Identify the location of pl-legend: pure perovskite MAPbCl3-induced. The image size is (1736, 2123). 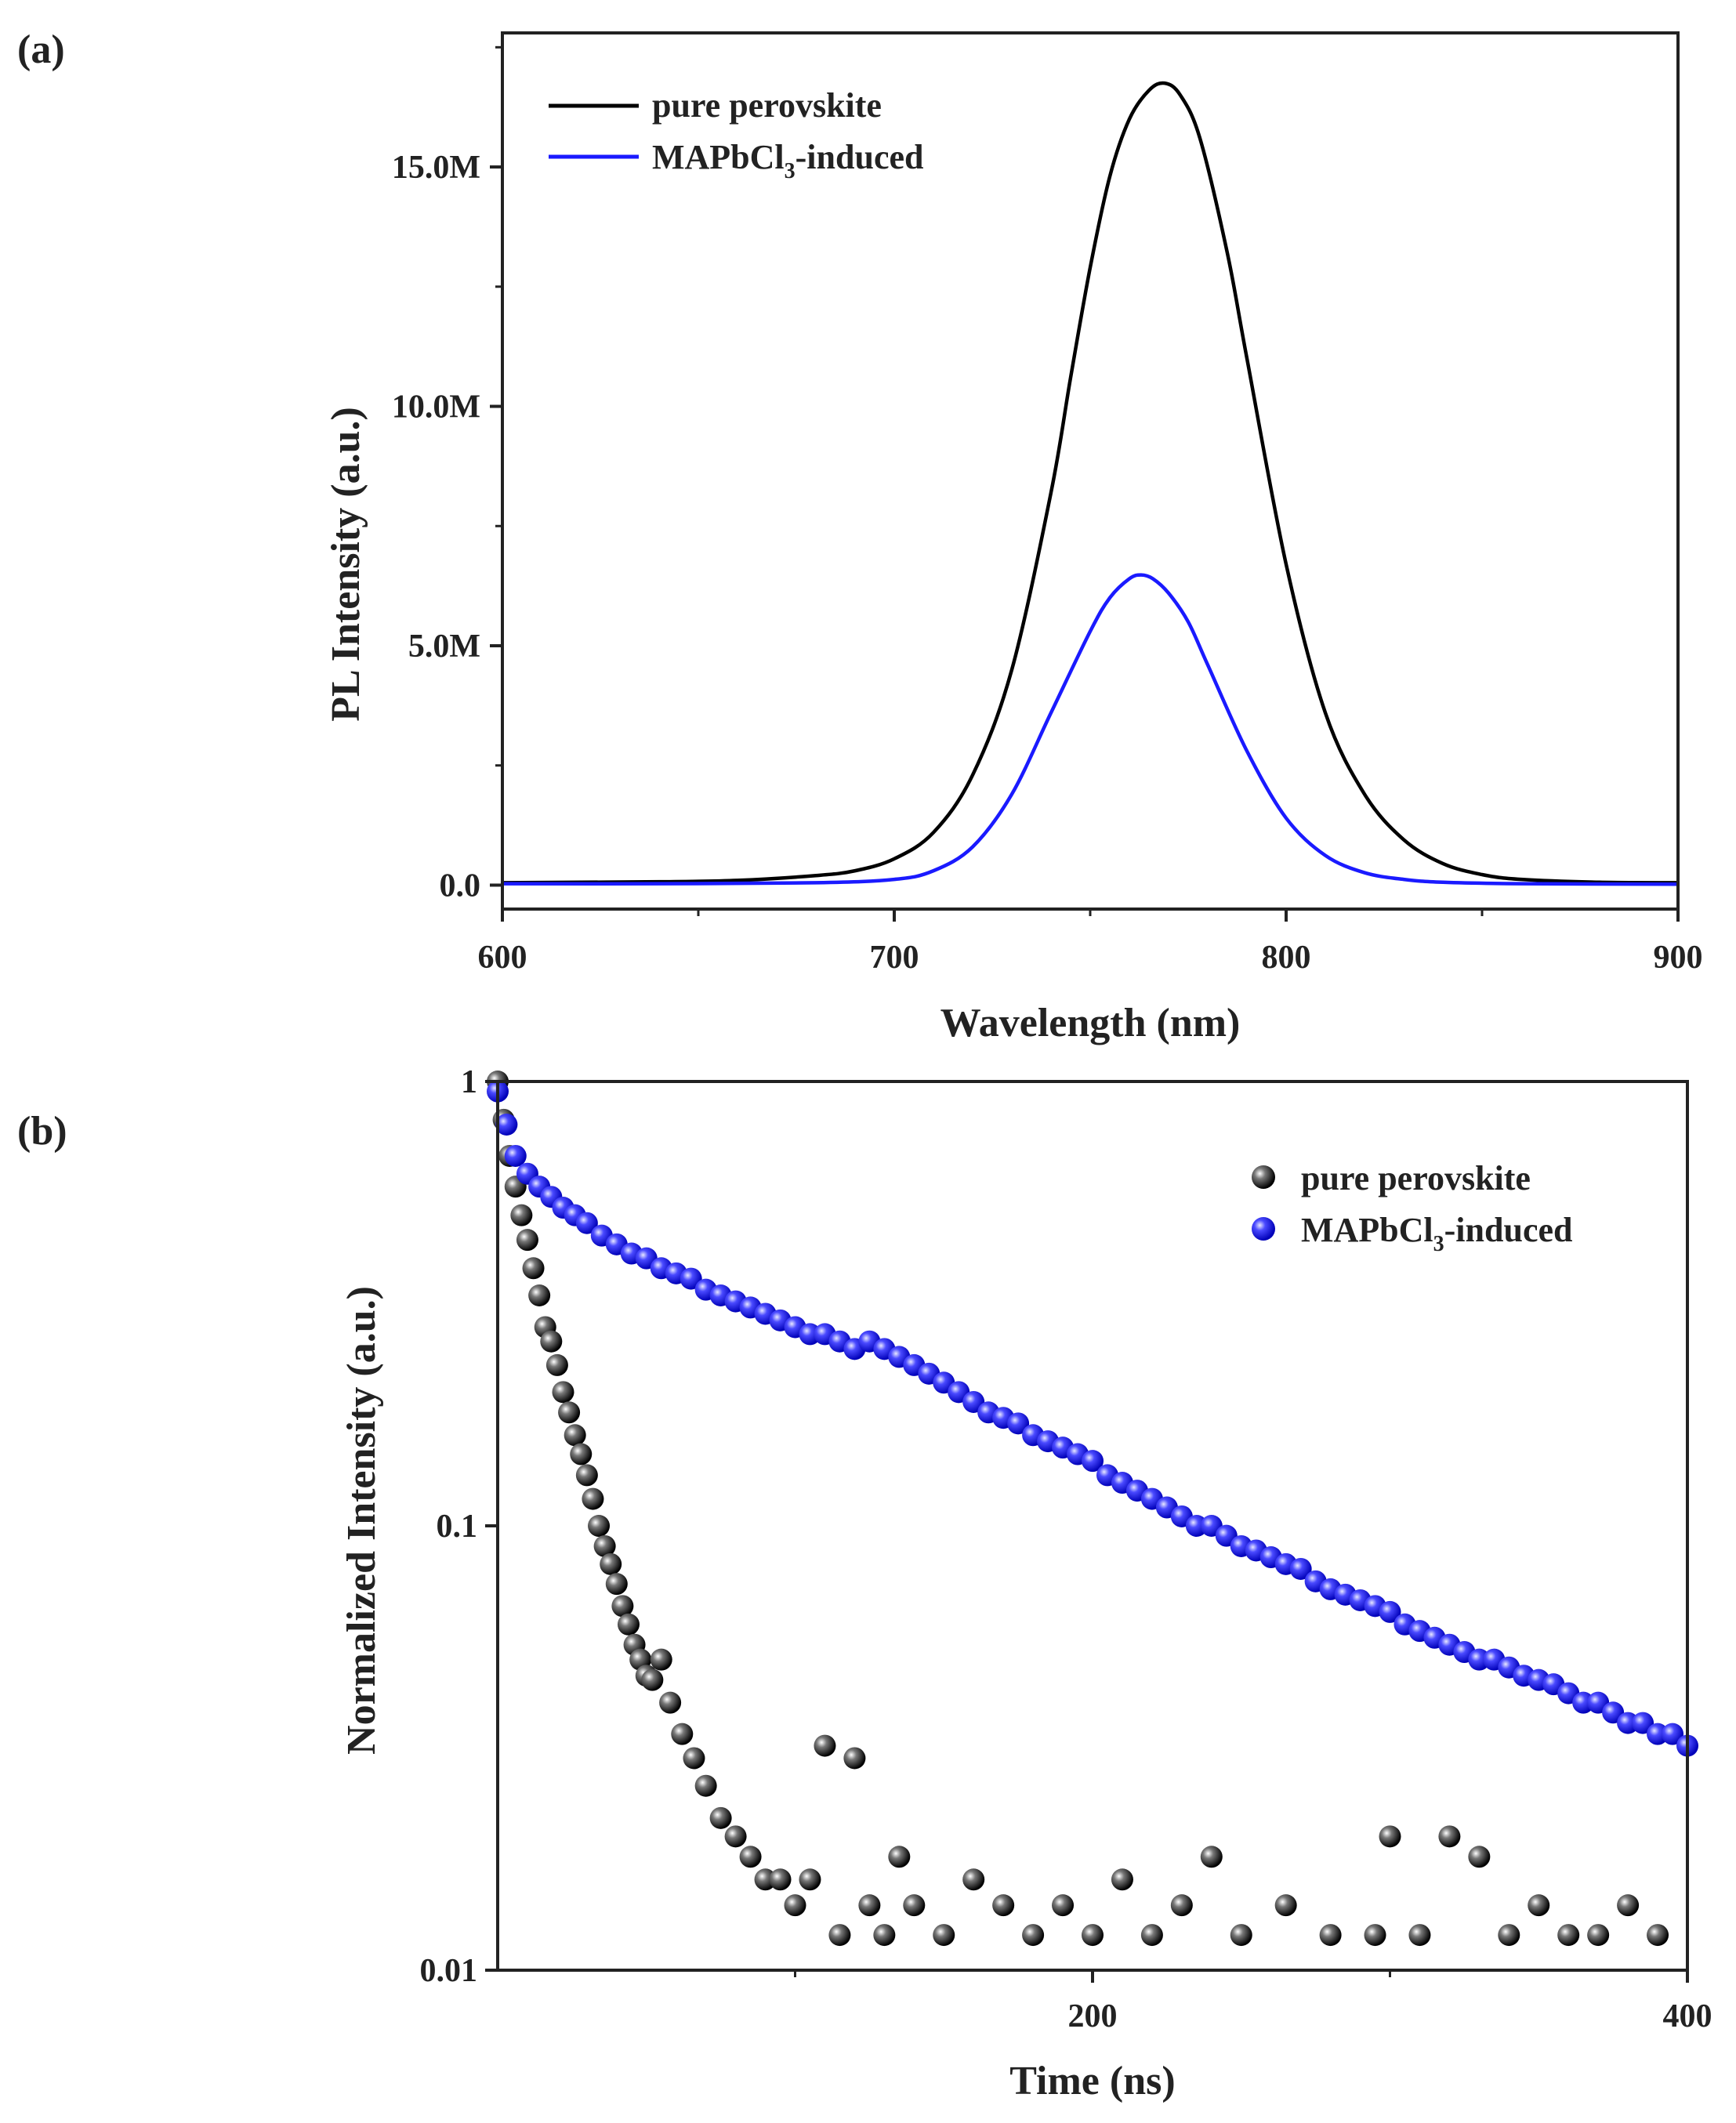
(736, 134).